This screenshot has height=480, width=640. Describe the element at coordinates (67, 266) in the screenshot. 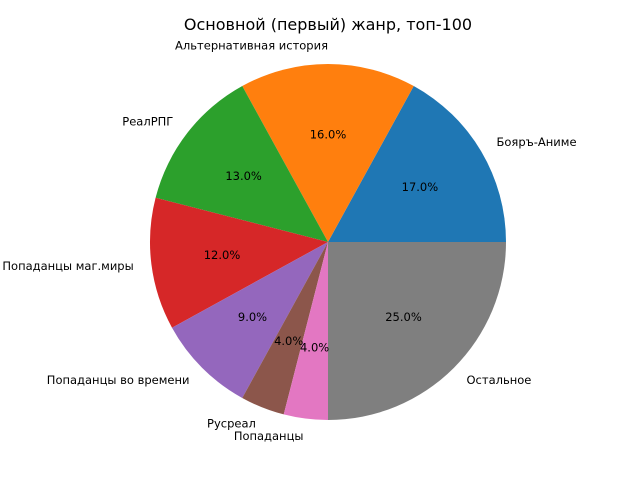

I see `pie-slice-label-3: Попаданцы маг.миры` at that location.